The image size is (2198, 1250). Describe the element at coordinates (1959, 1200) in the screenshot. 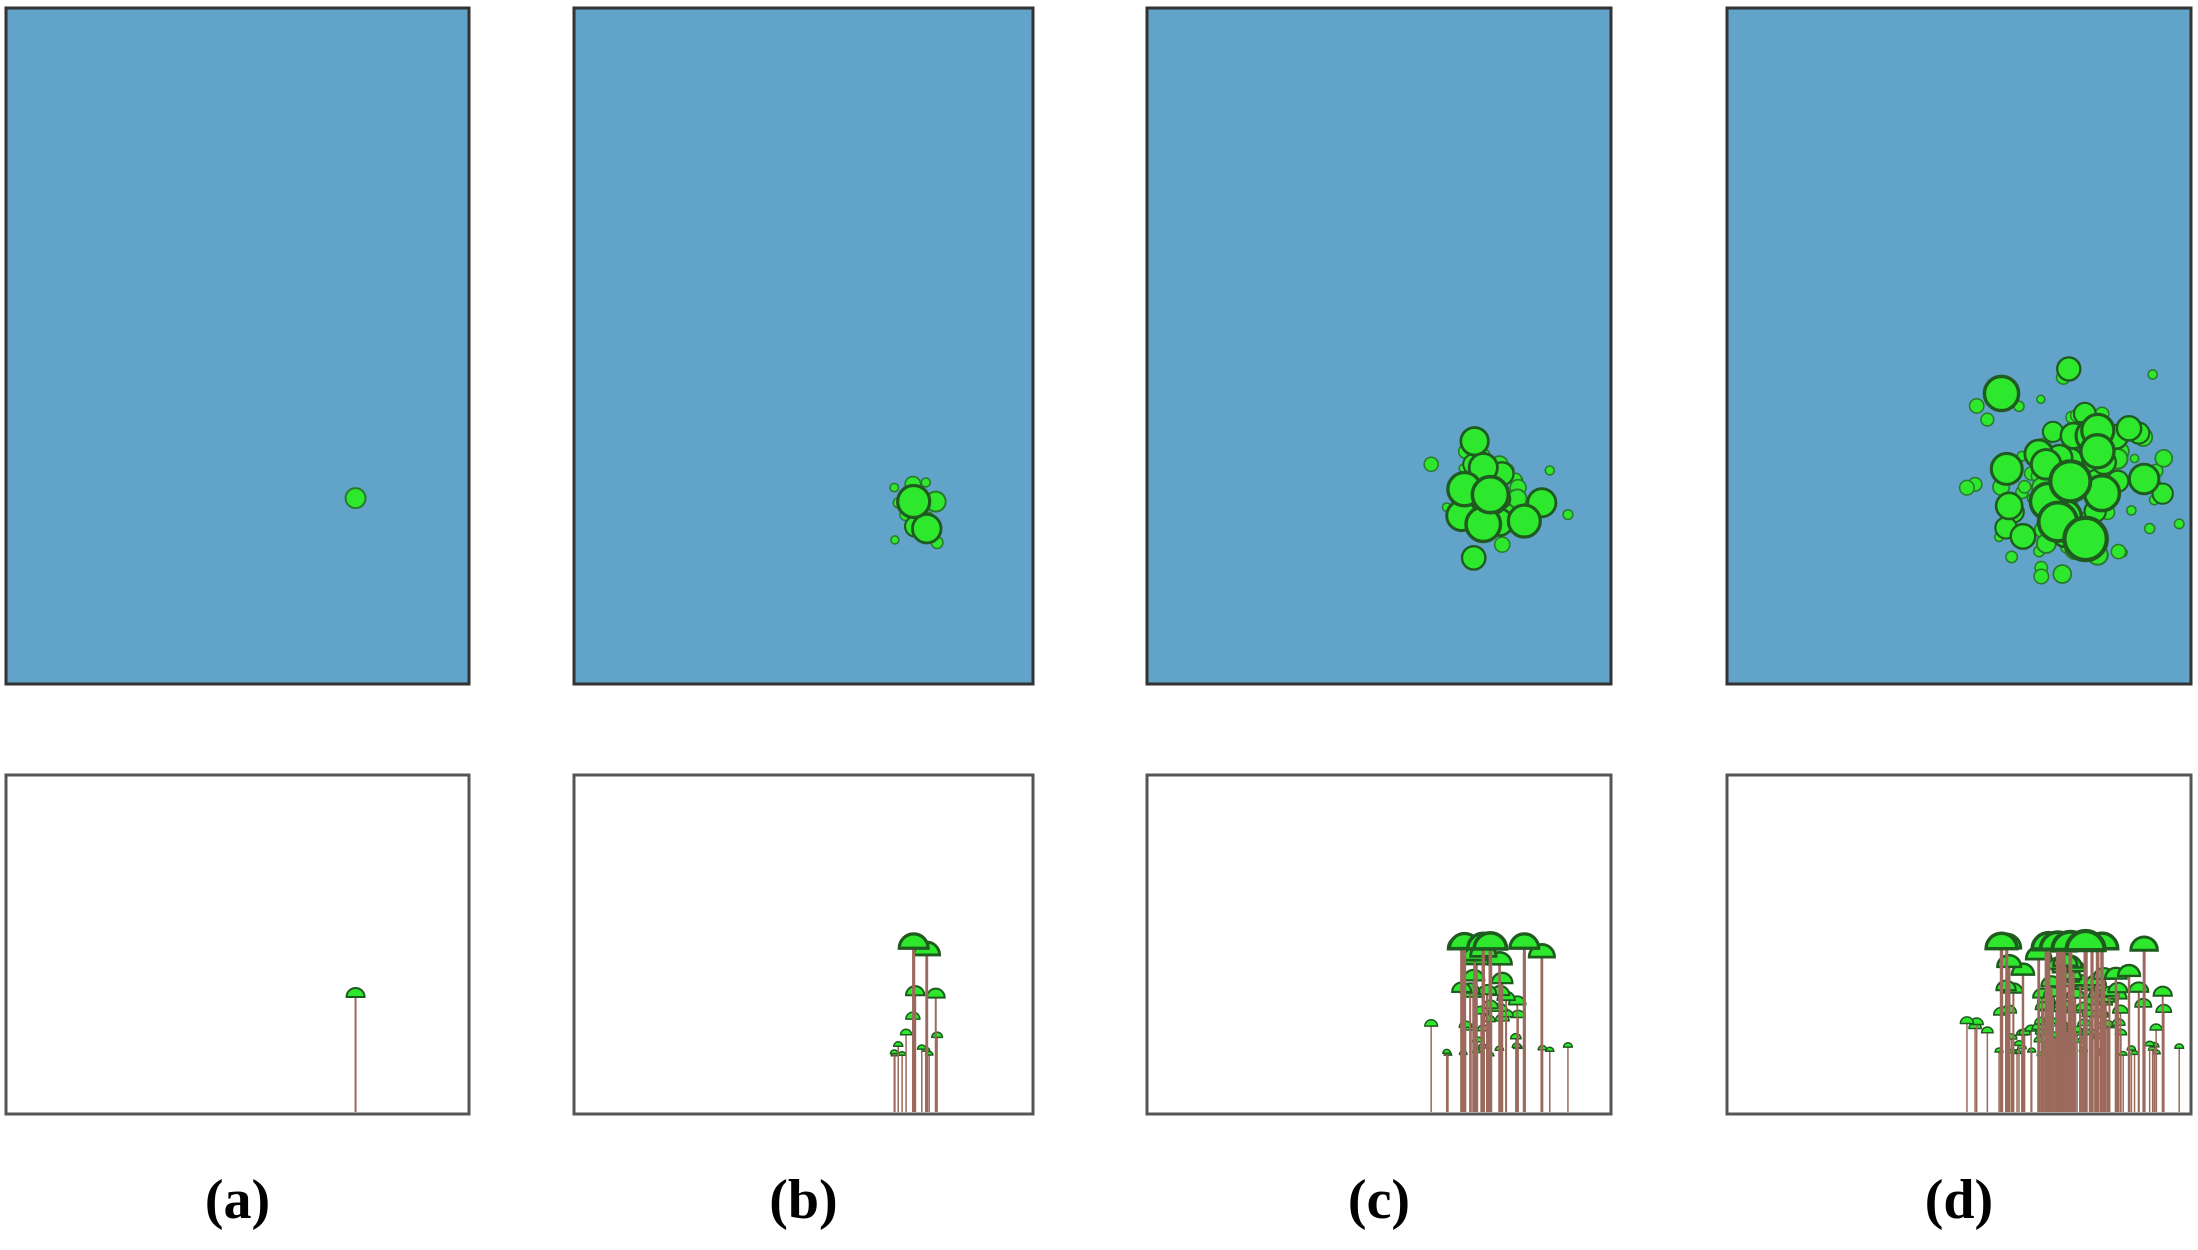

I see `panel-label: (d)` at that location.